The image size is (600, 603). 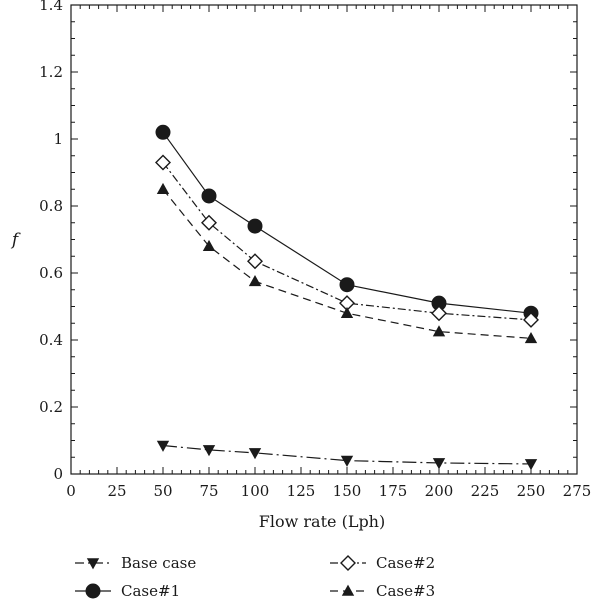 What do you see at coordinates (577, 491) in the screenshot?
I see `x-tick-label: 275` at bounding box center [577, 491].